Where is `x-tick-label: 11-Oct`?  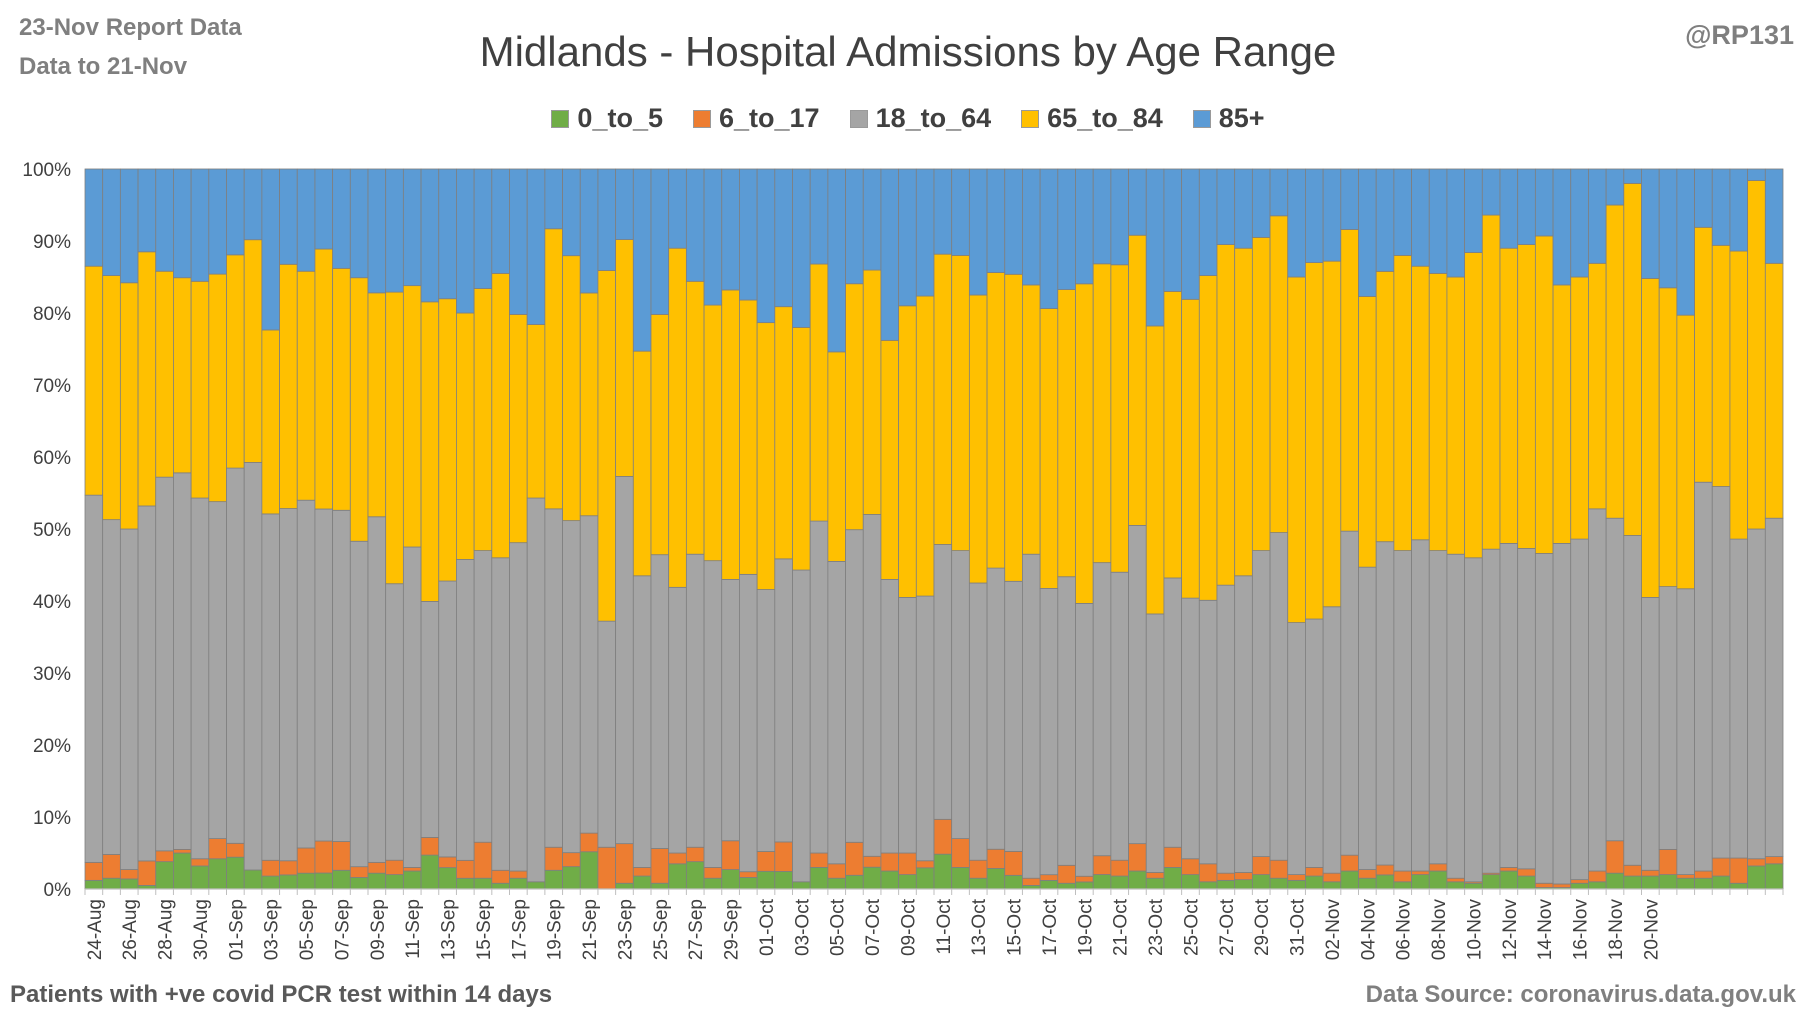
x-tick-label: 11-Oct is located at coordinates (944, 926).